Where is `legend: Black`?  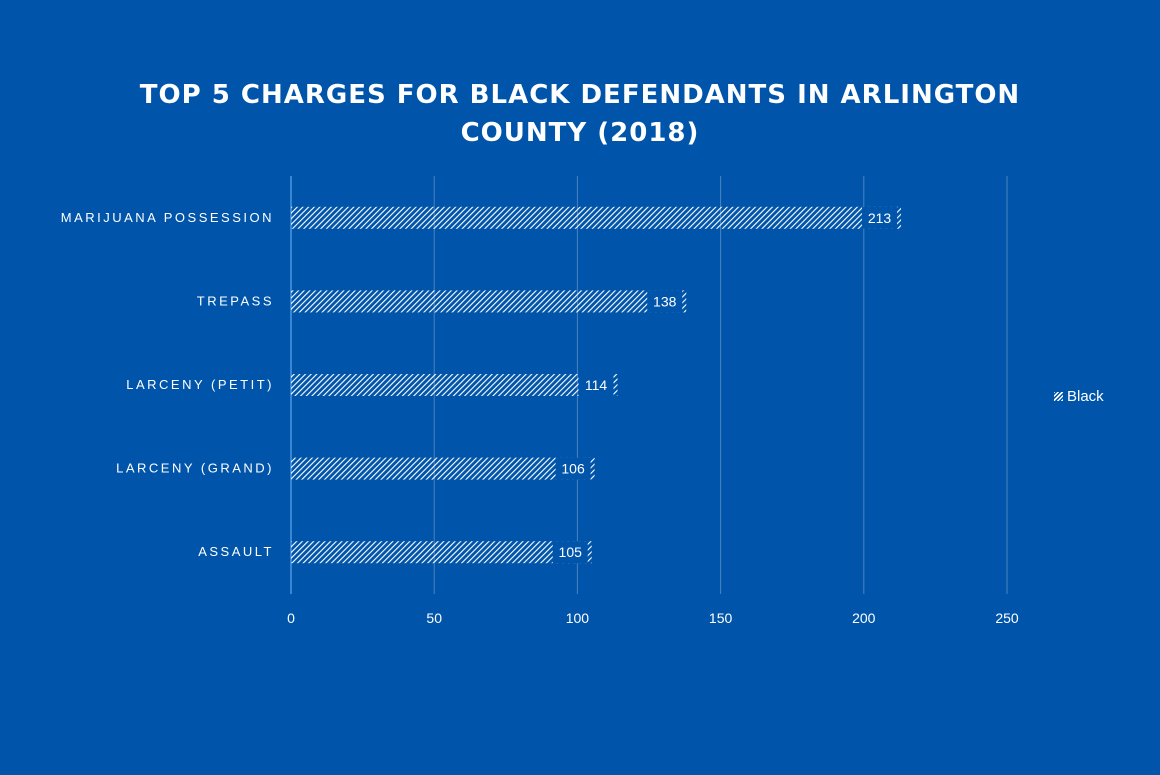 legend: Black is located at coordinates (1079, 396).